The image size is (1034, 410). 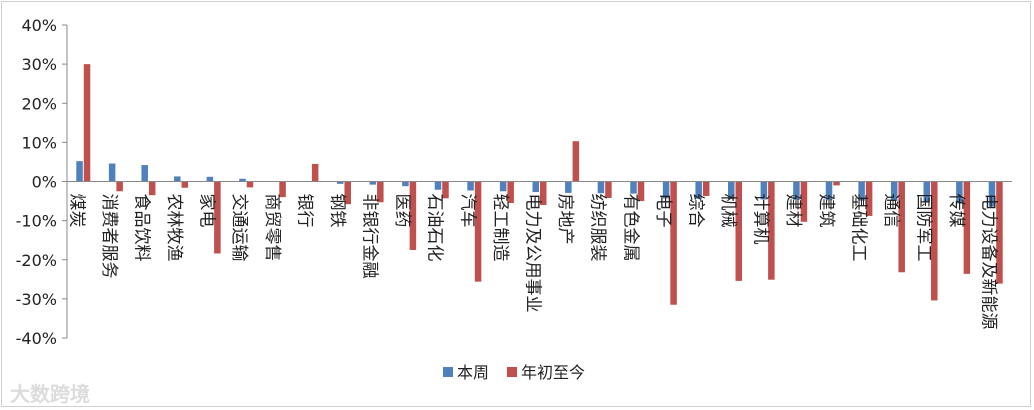 I want to click on category-label: 传媒, so click(x=956, y=211).